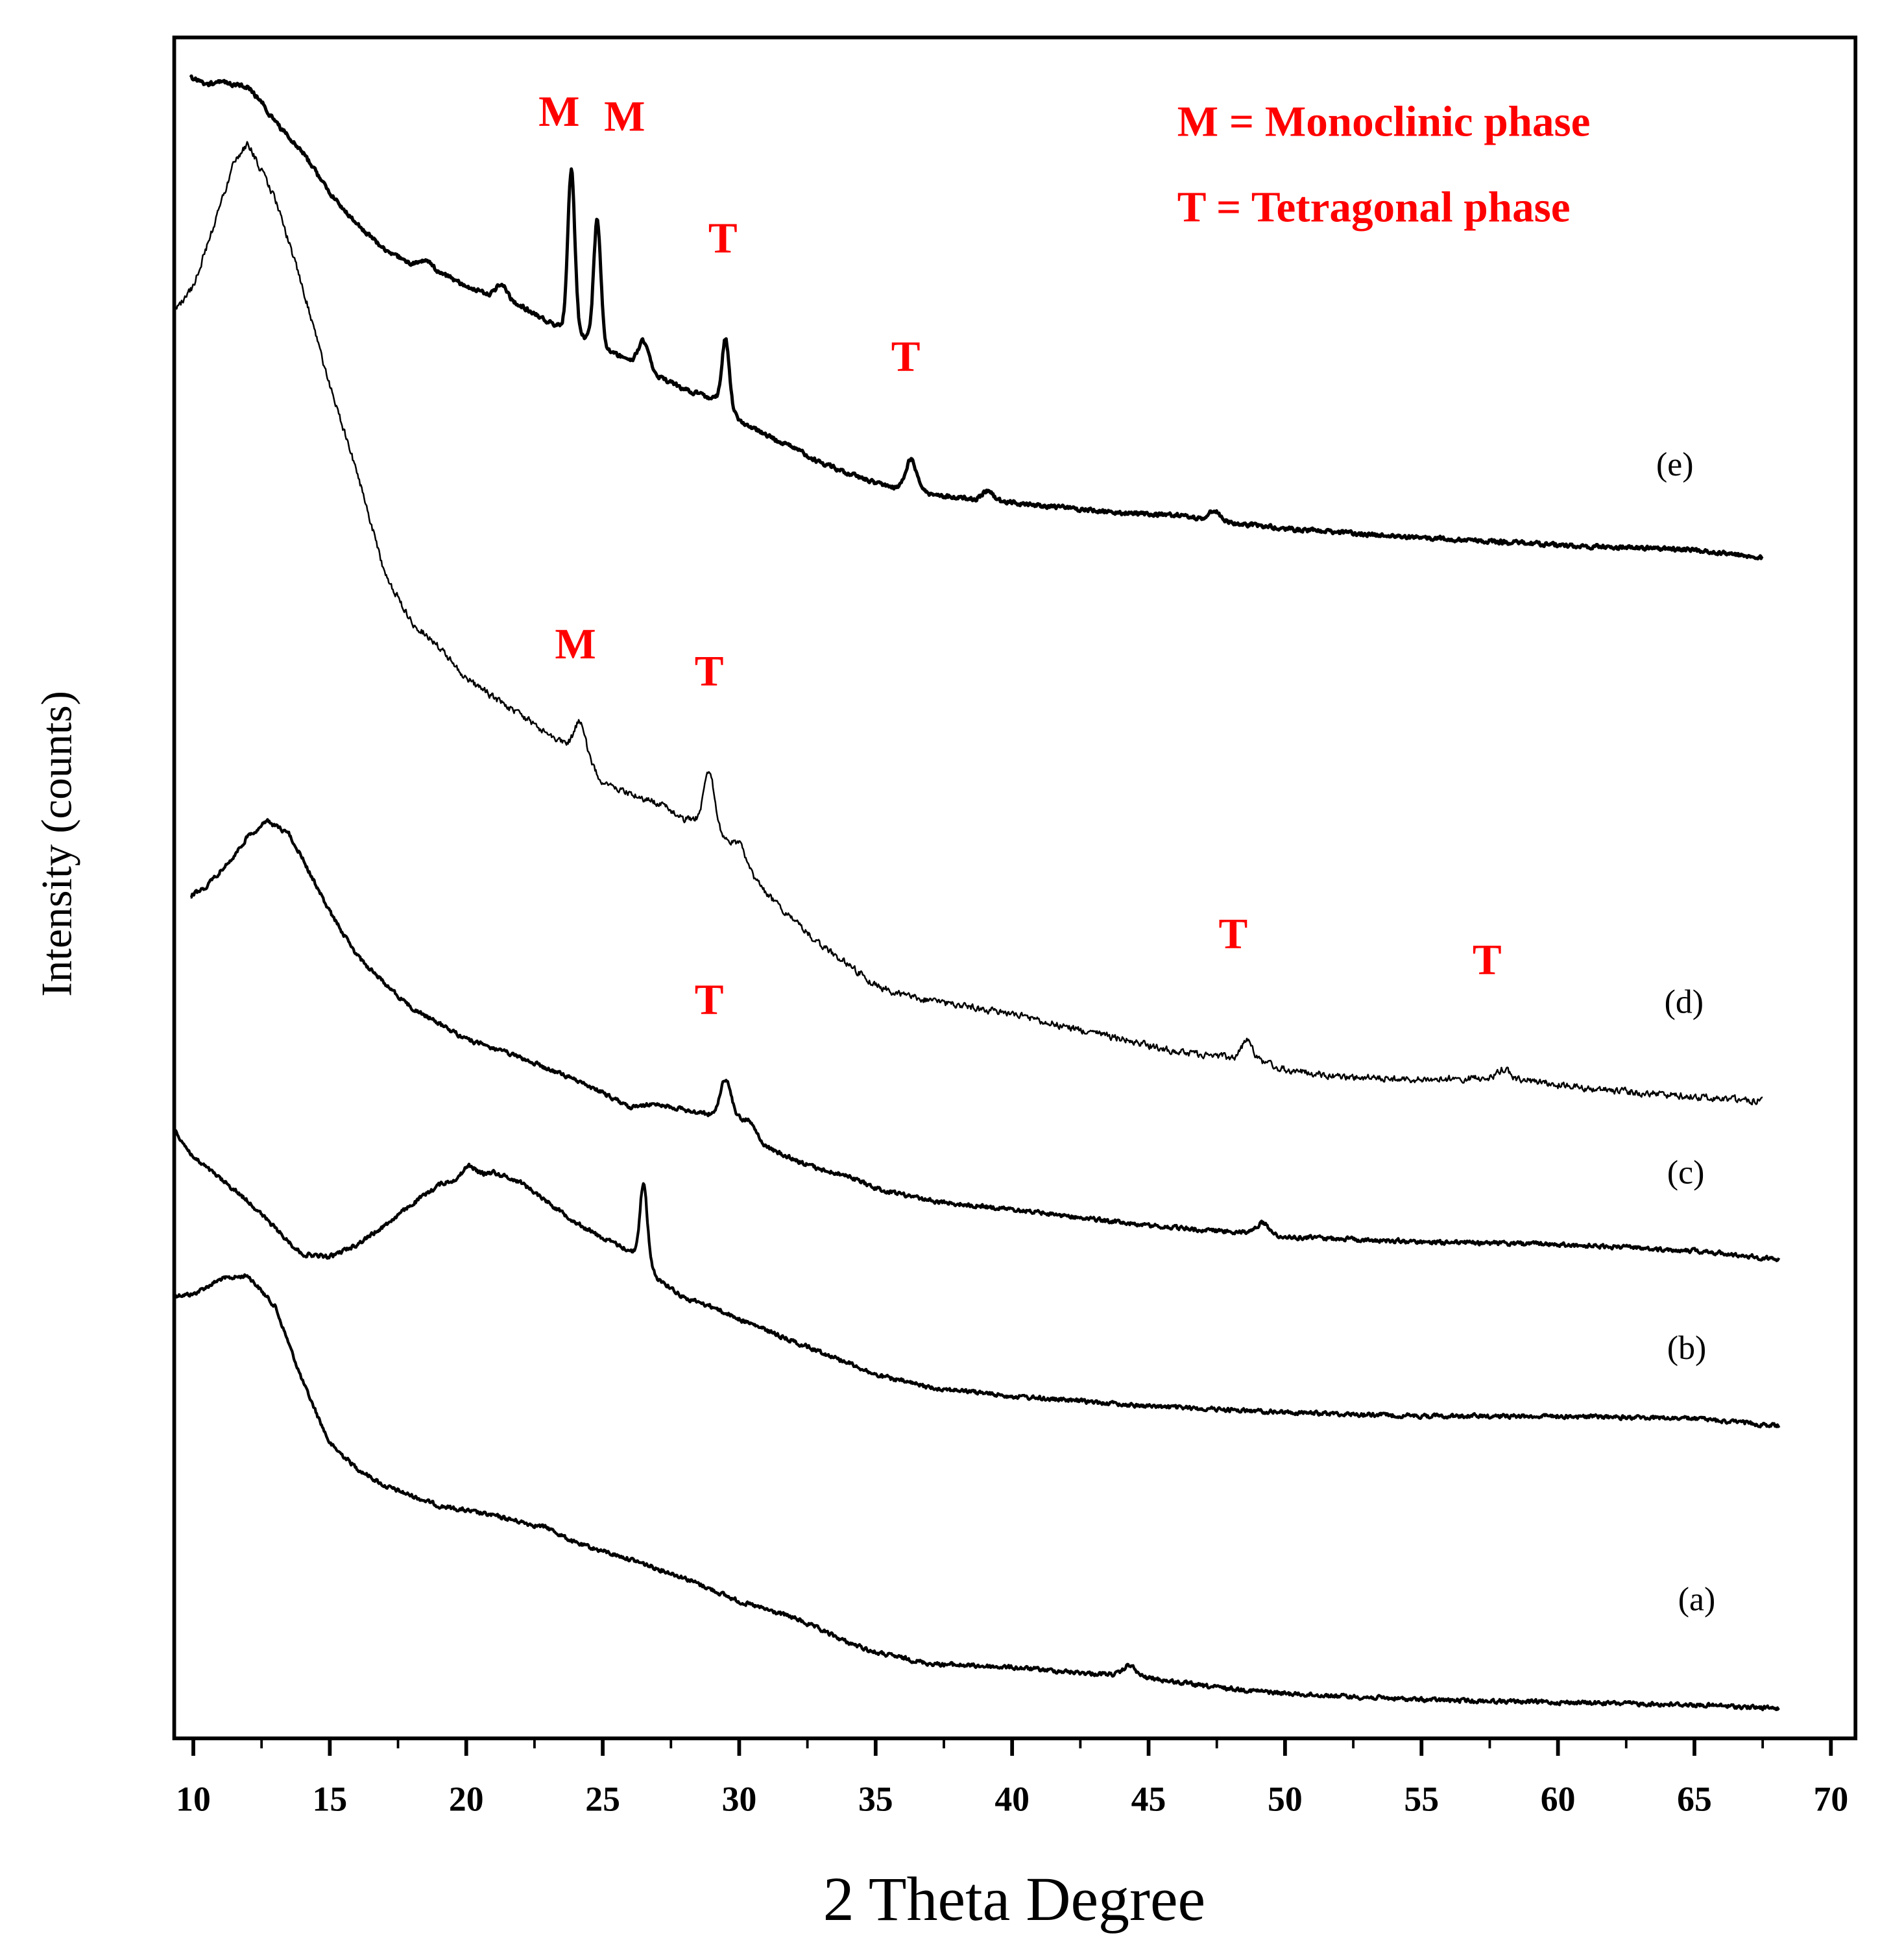 The image size is (1904, 1955). What do you see at coordinates (1696, 1599) in the screenshot?
I see `trace-label-a: (a)` at bounding box center [1696, 1599].